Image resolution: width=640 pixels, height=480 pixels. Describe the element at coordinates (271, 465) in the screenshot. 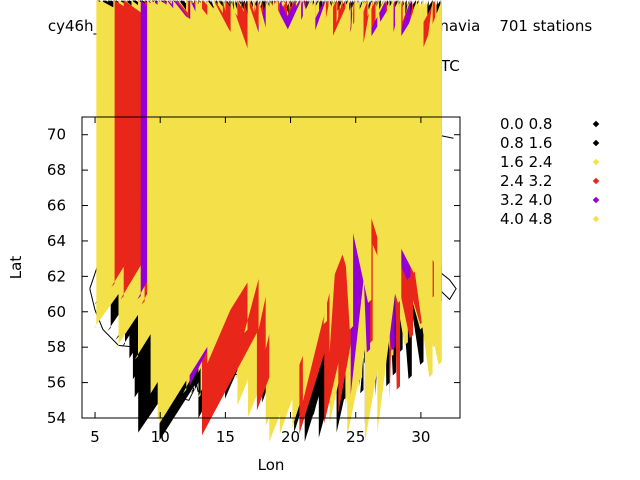

I see `x-axis-title: Lon` at that location.